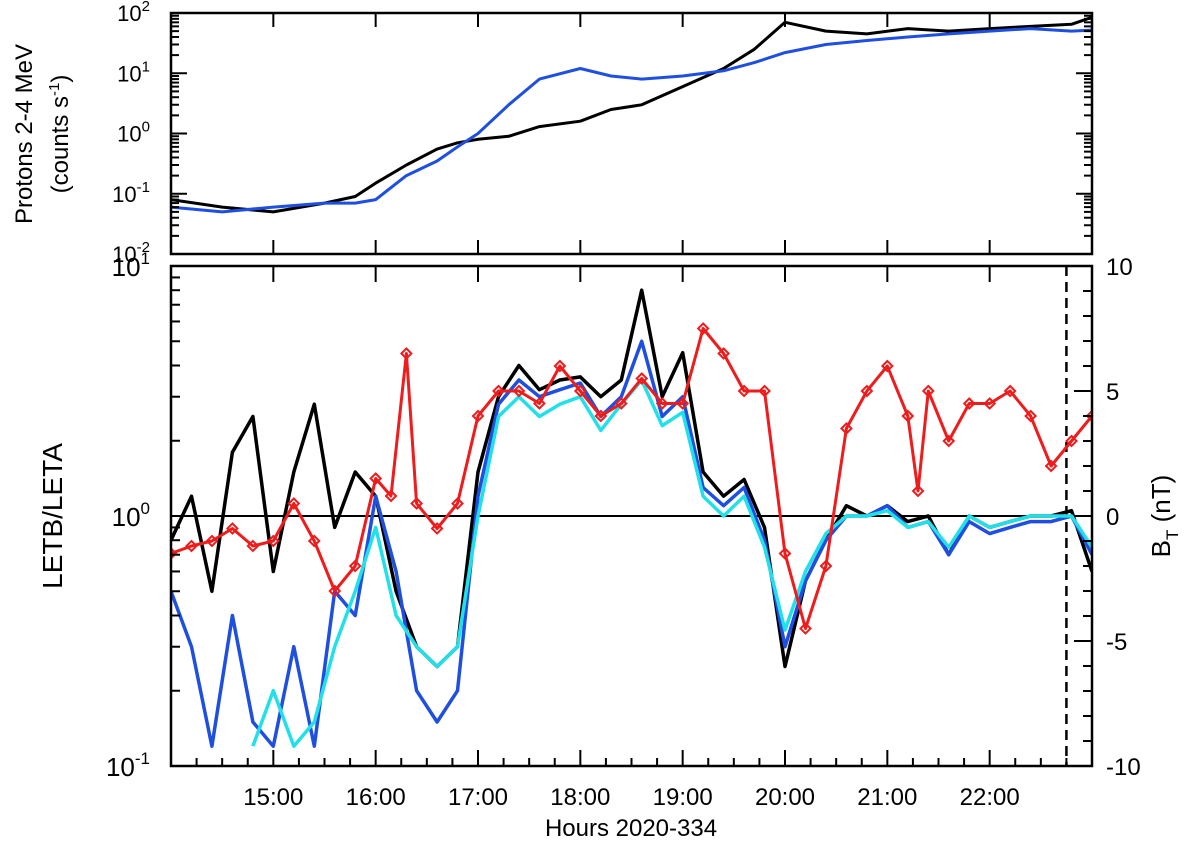 Image resolution: width=1200 pixels, height=845 pixels. What do you see at coordinates (1172, 535) in the screenshot?
I see `bottom-y2-axis-title-sub: T` at bounding box center [1172, 535].